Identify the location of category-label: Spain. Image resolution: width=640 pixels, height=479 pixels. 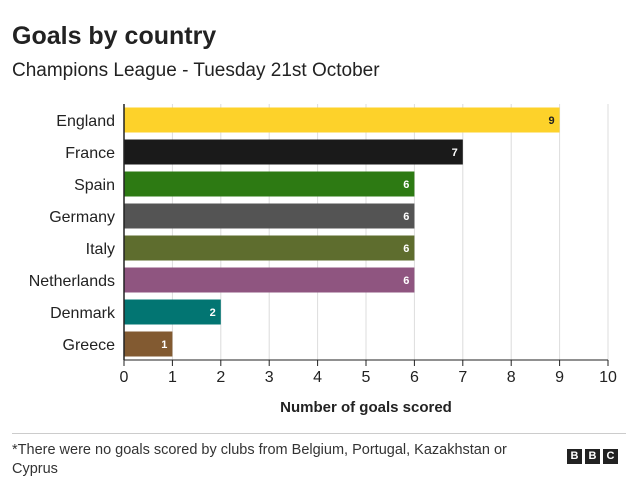
(94, 185).